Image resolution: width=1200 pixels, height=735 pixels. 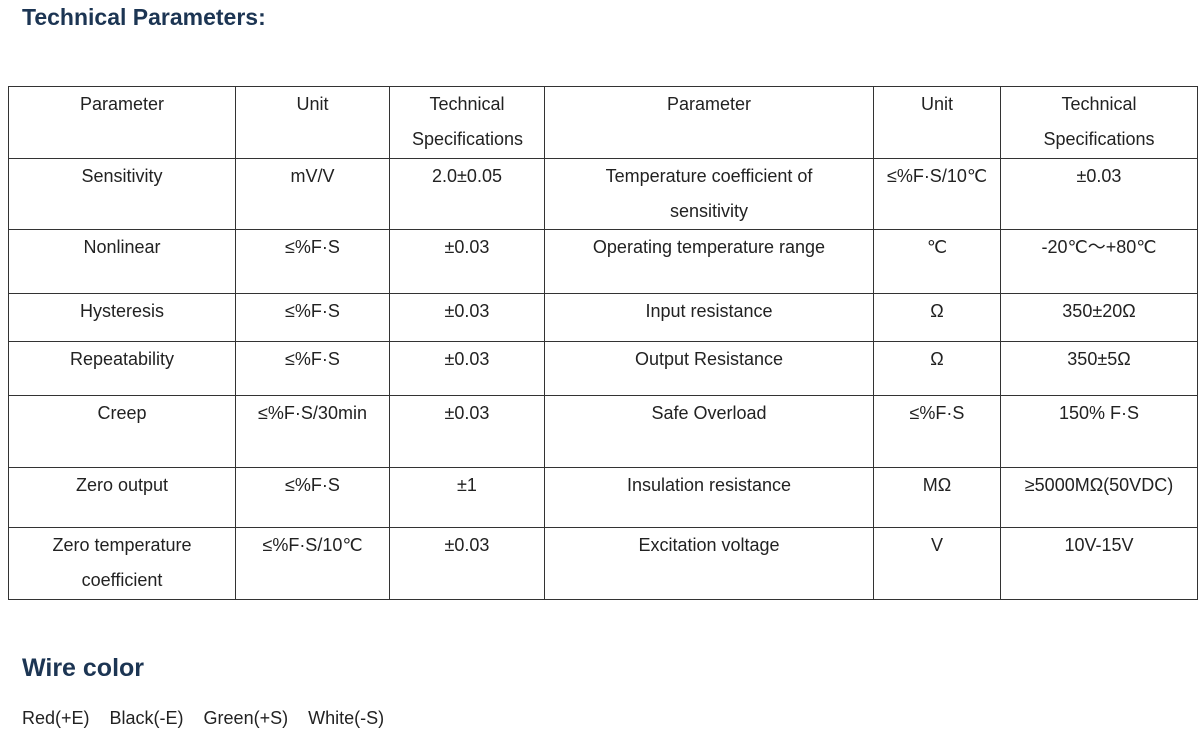 What do you see at coordinates (122, 431) in the screenshot?
I see `table-cell: Creep` at bounding box center [122, 431].